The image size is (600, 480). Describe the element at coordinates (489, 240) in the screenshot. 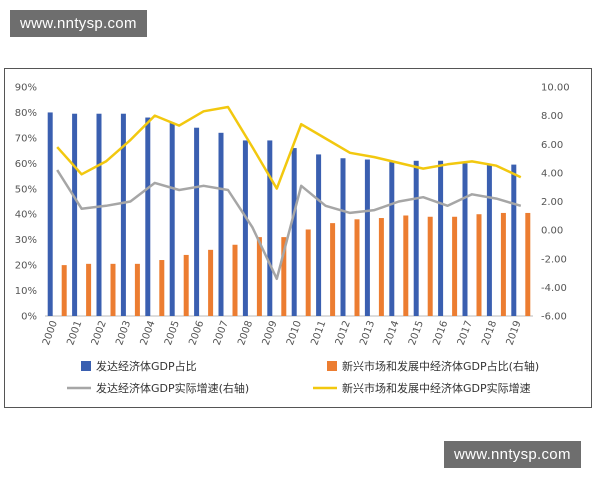

I see `bar-developed-2018` at that location.